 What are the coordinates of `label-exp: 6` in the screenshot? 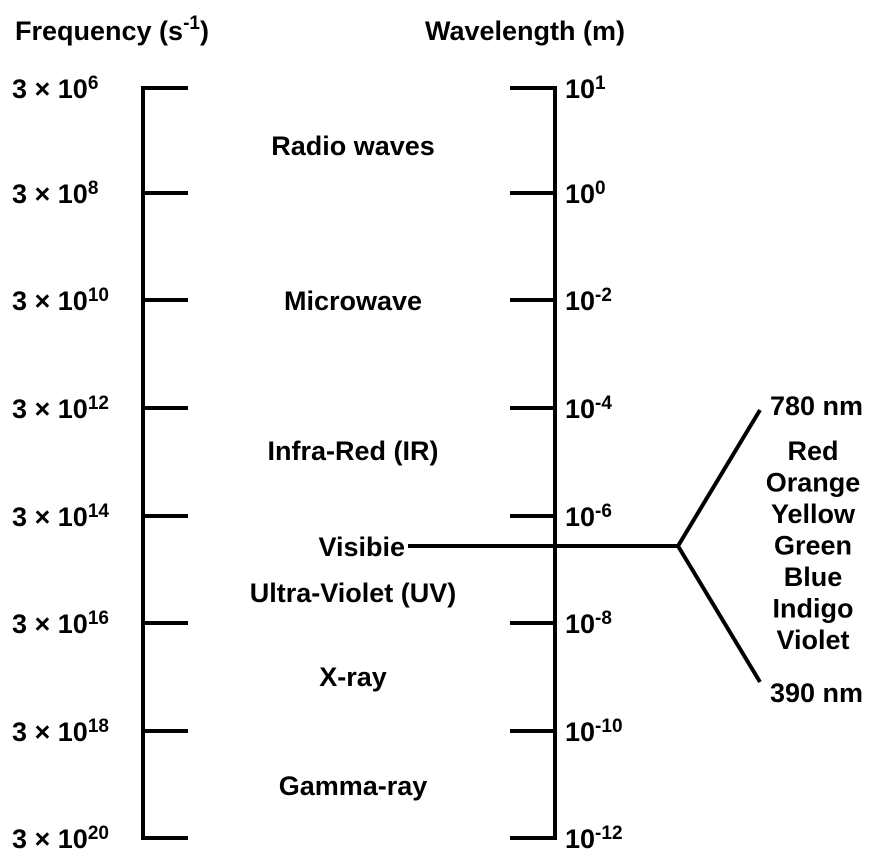 It's located at (93, 83).